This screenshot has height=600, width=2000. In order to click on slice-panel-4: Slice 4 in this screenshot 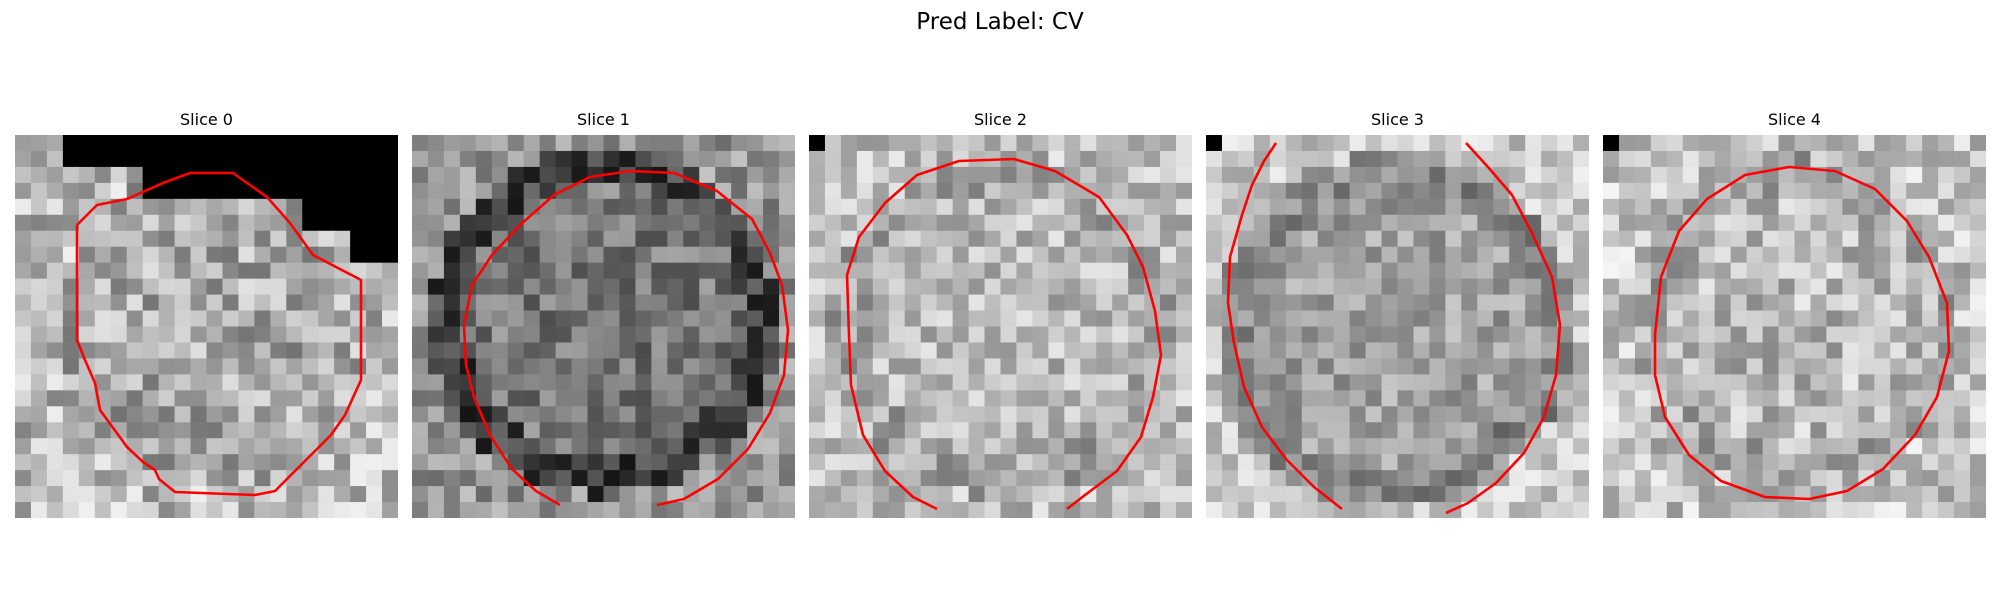, I will do `click(1794, 314)`.